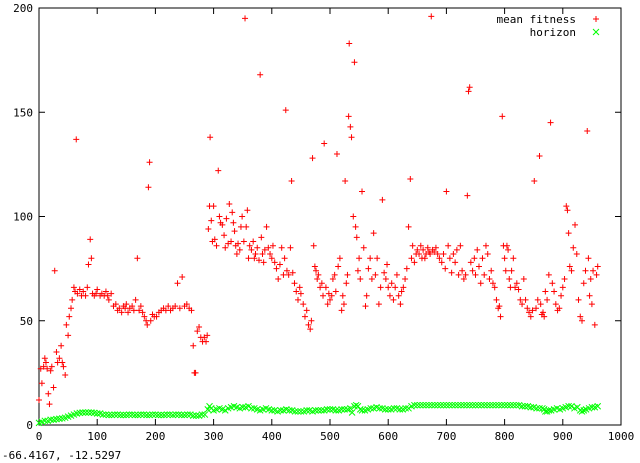 The image size is (640, 463). What do you see at coordinates (23, 217) in the screenshot?
I see `y-tick-label: 100` at bounding box center [23, 217].